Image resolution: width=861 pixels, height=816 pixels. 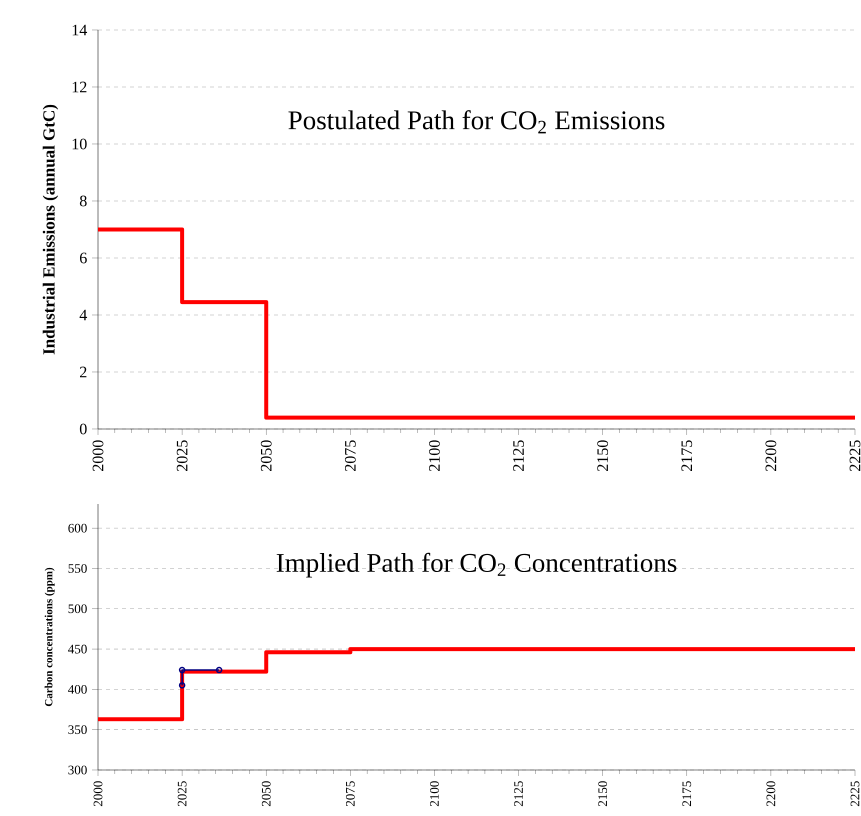 What do you see at coordinates (77, 568) in the screenshot?
I see `y-tick-label: 550` at bounding box center [77, 568].